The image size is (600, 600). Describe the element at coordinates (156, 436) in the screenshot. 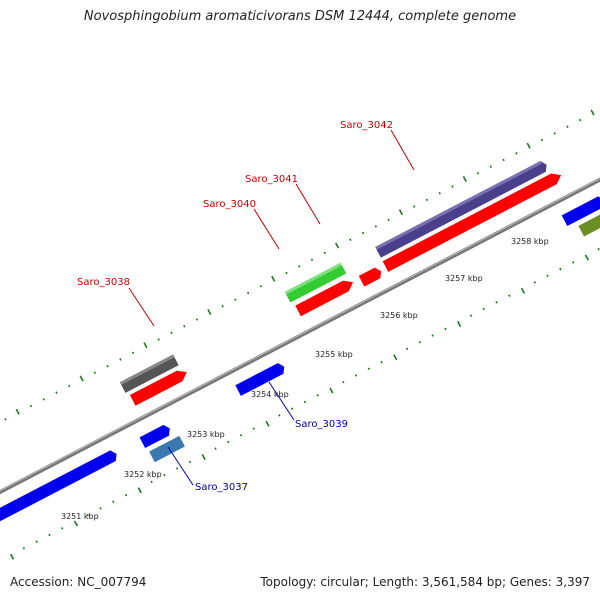

I see `gene-blue-small` at that location.